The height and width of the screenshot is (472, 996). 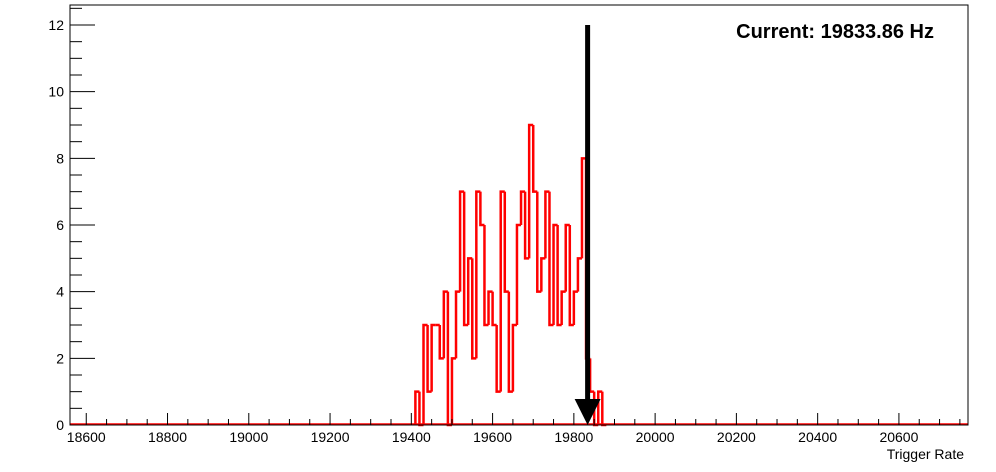 What do you see at coordinates (587, 225) in the screenshot?
I see `arrow-layer` at bounding box center [587, 225].